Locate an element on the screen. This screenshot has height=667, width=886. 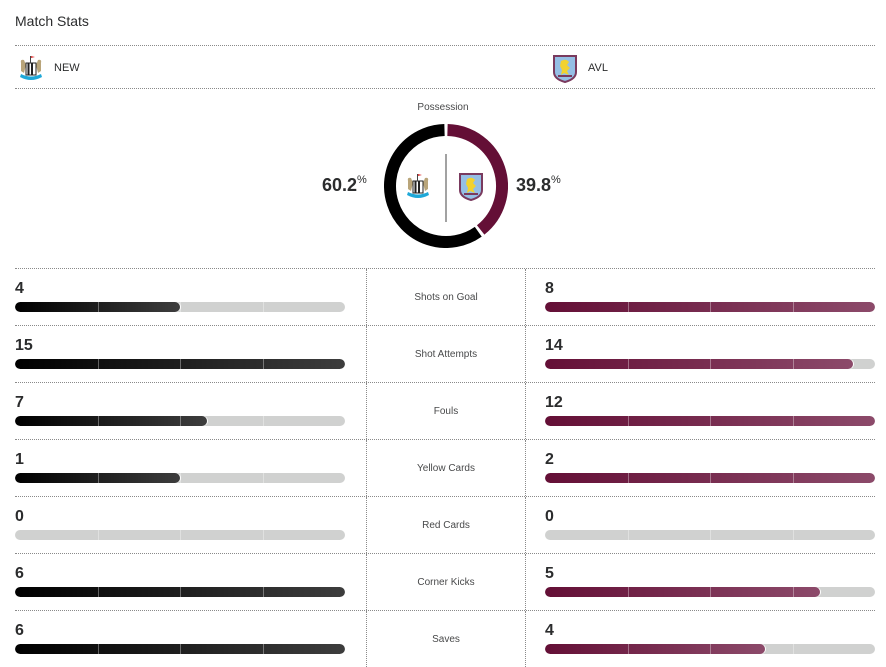
stat-row: 6 Saves 4 is located at coordinates (445, 638).